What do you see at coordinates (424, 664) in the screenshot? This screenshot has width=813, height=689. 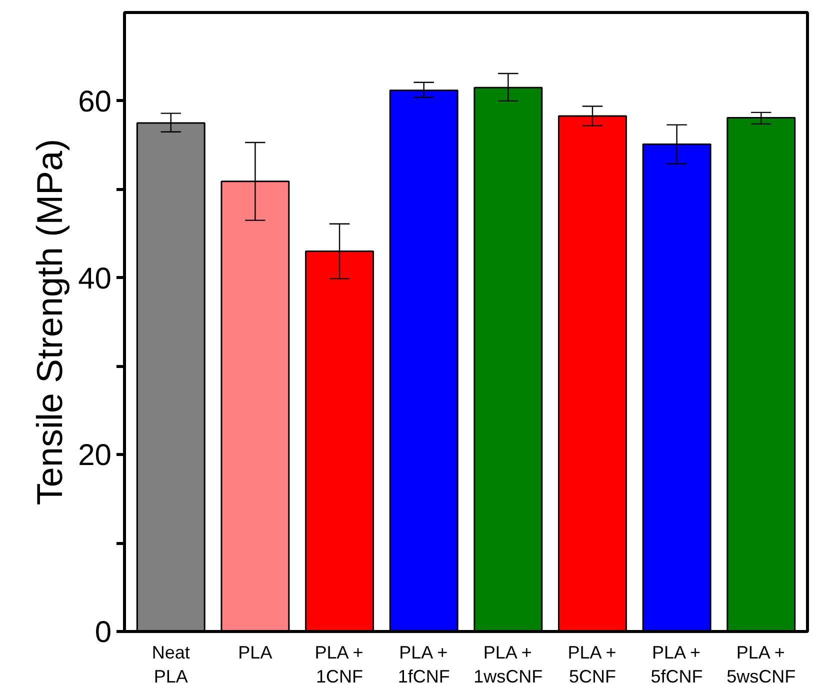 I see `x-tick-label: PLA + 1fCNF` at bounding box center [424, 664].